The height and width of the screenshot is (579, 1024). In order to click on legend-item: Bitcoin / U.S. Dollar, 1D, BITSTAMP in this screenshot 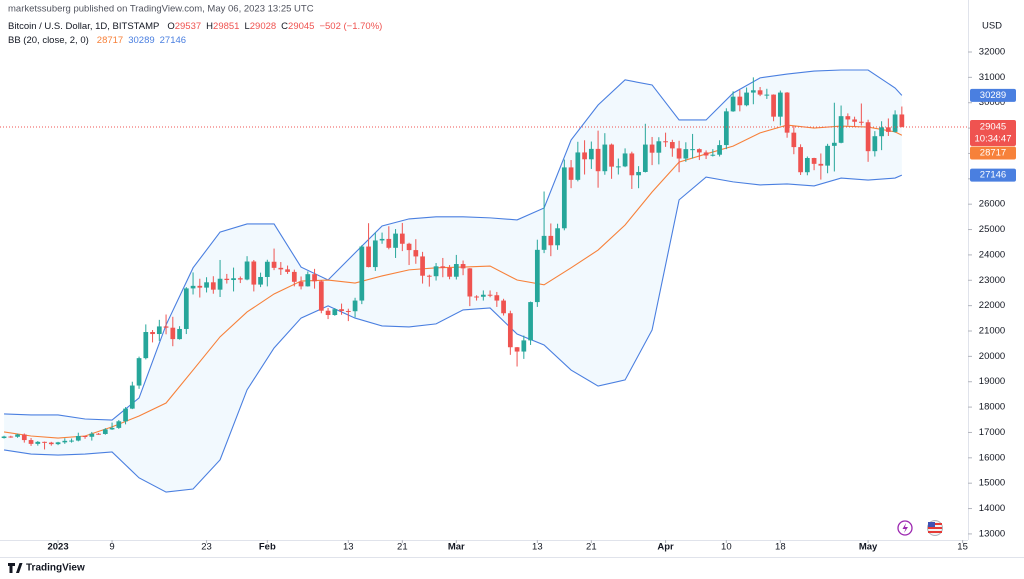, I will do `click(83, 26)`.